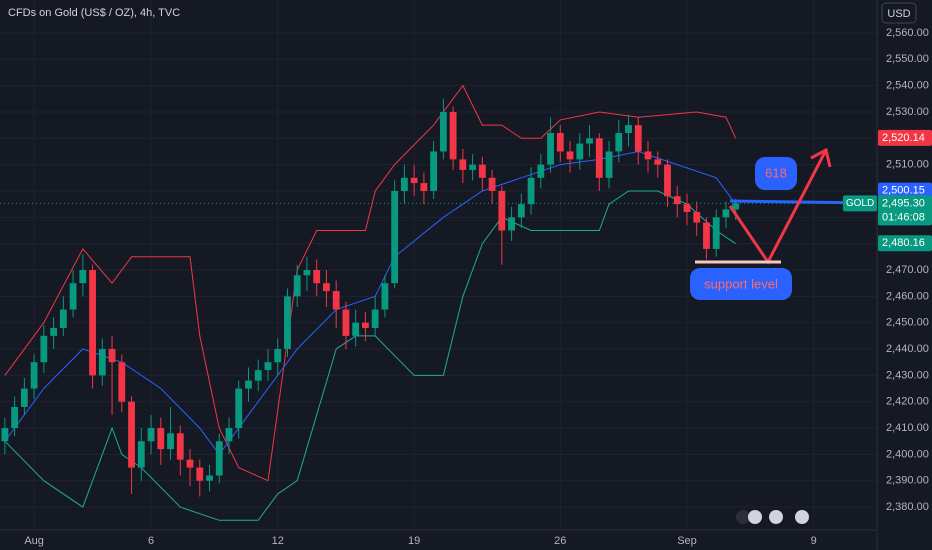  What do you see at coordinates (907, 112) in the screenshot?
I see `y-tick-label: 2,530.00` at bounding box center [907, 112].